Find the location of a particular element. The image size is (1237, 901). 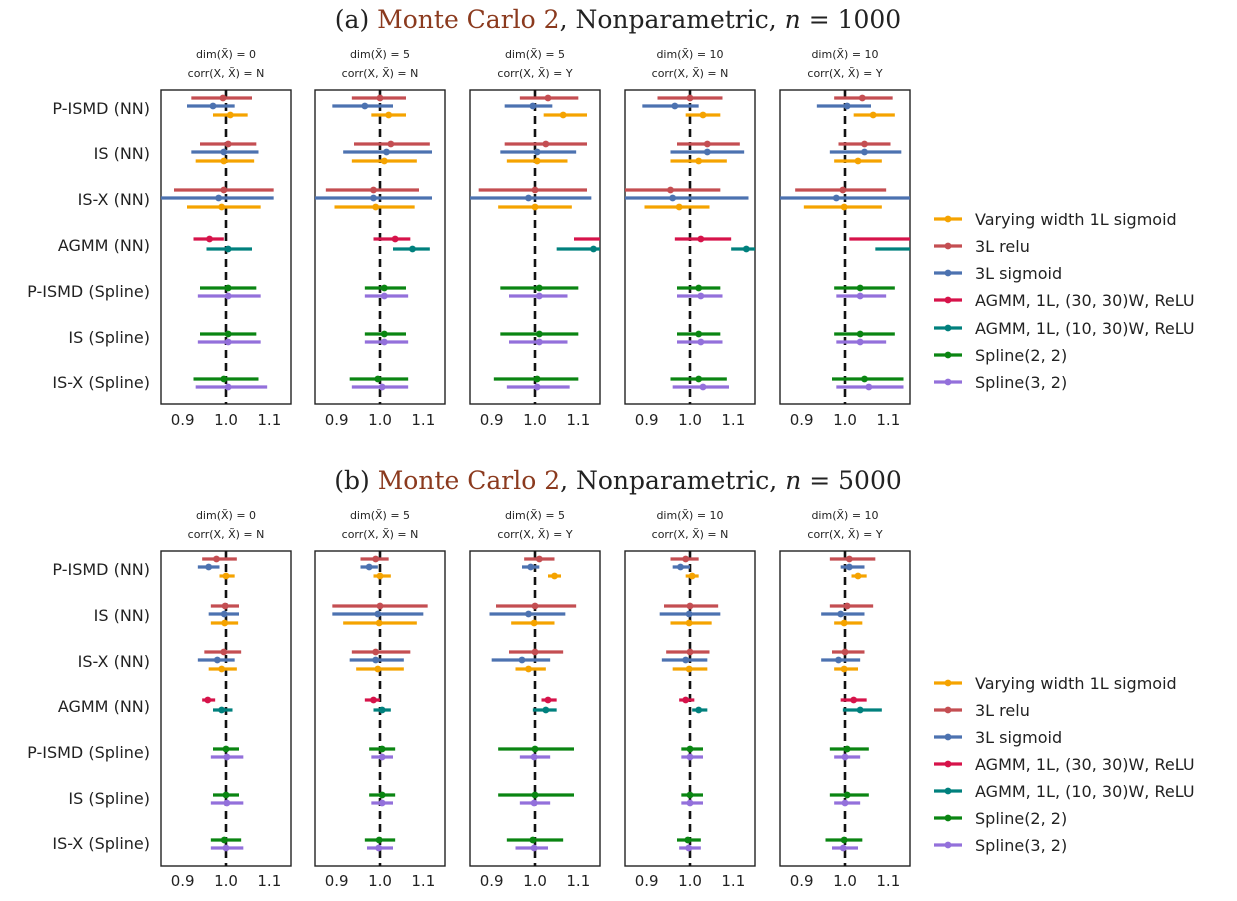

panel: dim(X̃) = 5 corr(X, X̃) = Y 0.9 1.0 1.1 is located at coordinates (535, 238).